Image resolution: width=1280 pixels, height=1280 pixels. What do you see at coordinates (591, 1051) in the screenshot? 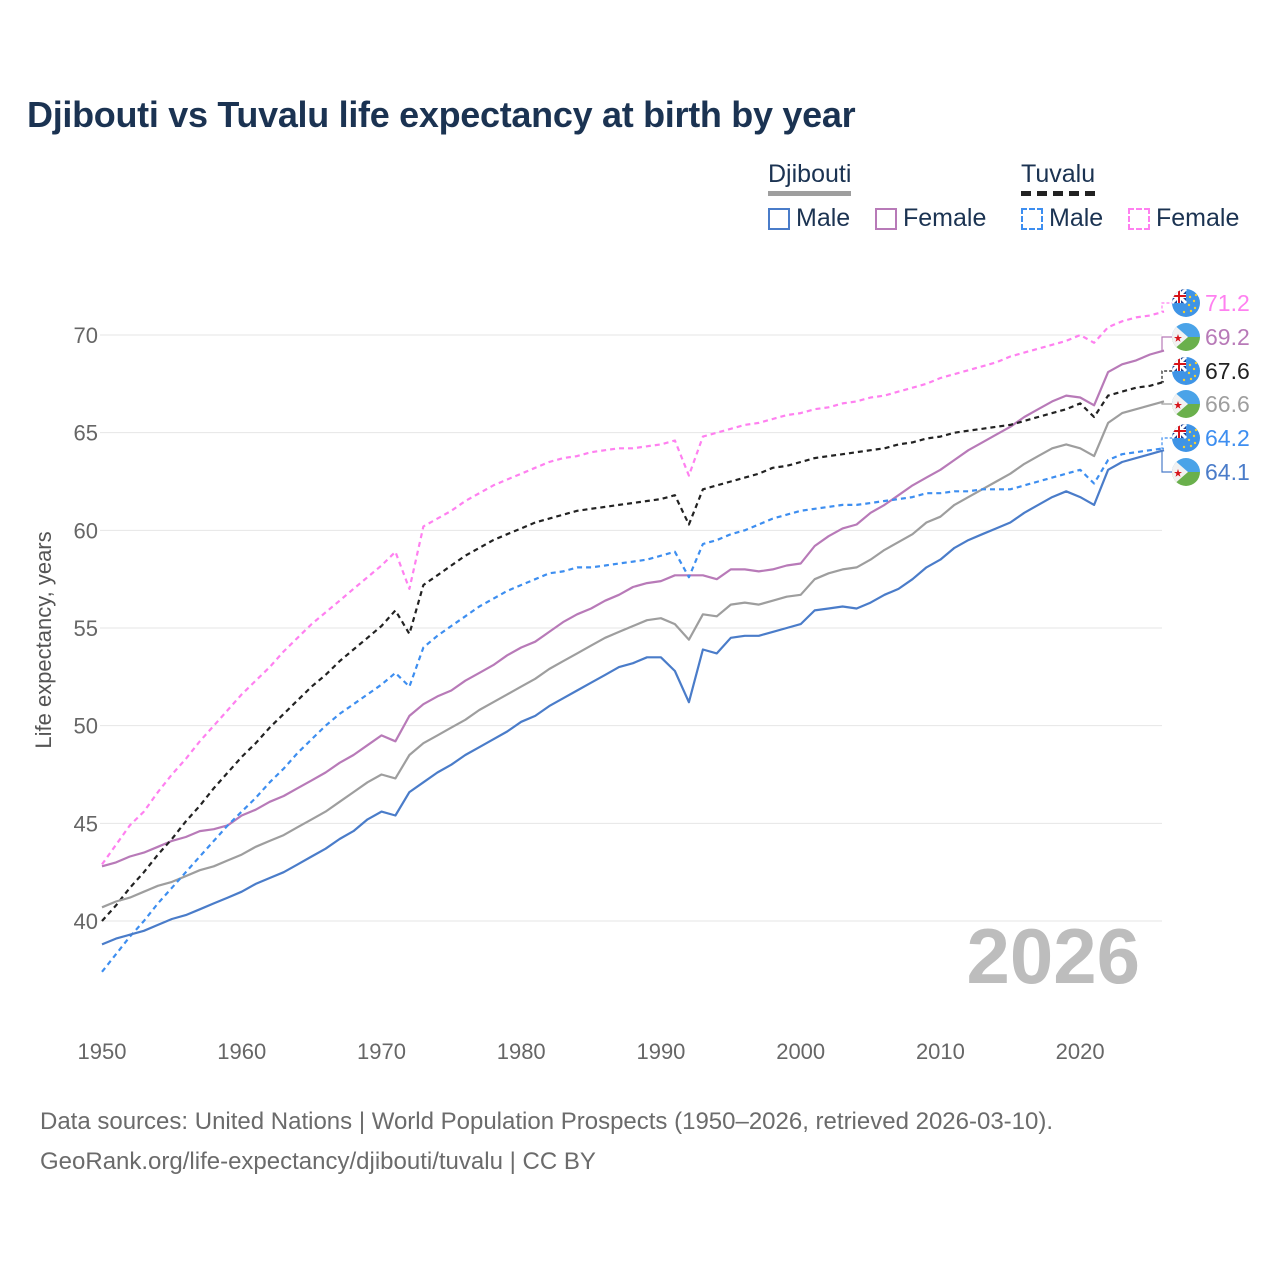
I see `x-axis-ticks: 1950 1960 1970 1980 1990 2000 2010 2020` at bounding box center [591, 1051].